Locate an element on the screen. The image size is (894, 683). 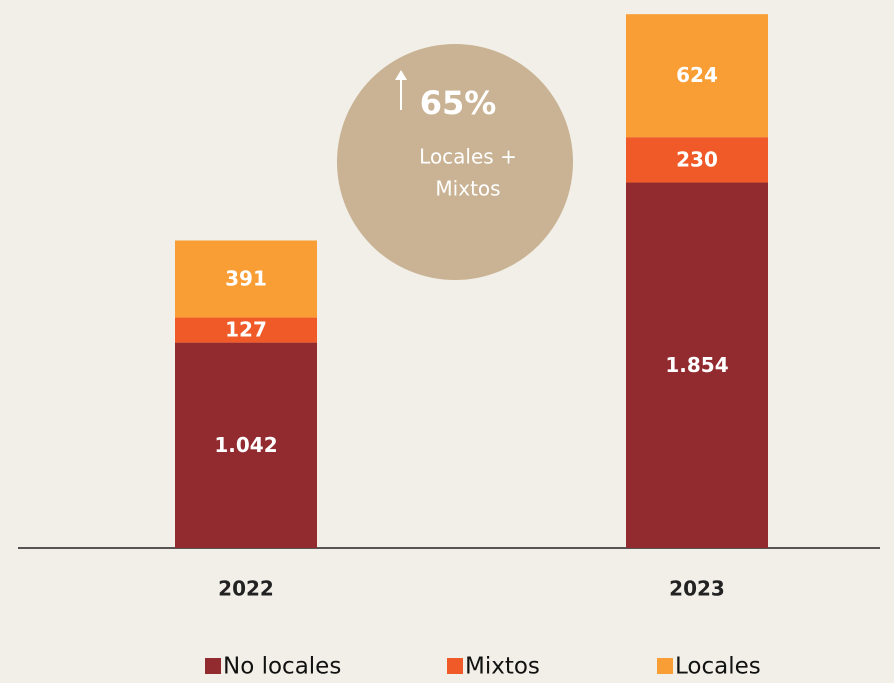
annotation-text: Locales + is located at coordinates (468, 157).